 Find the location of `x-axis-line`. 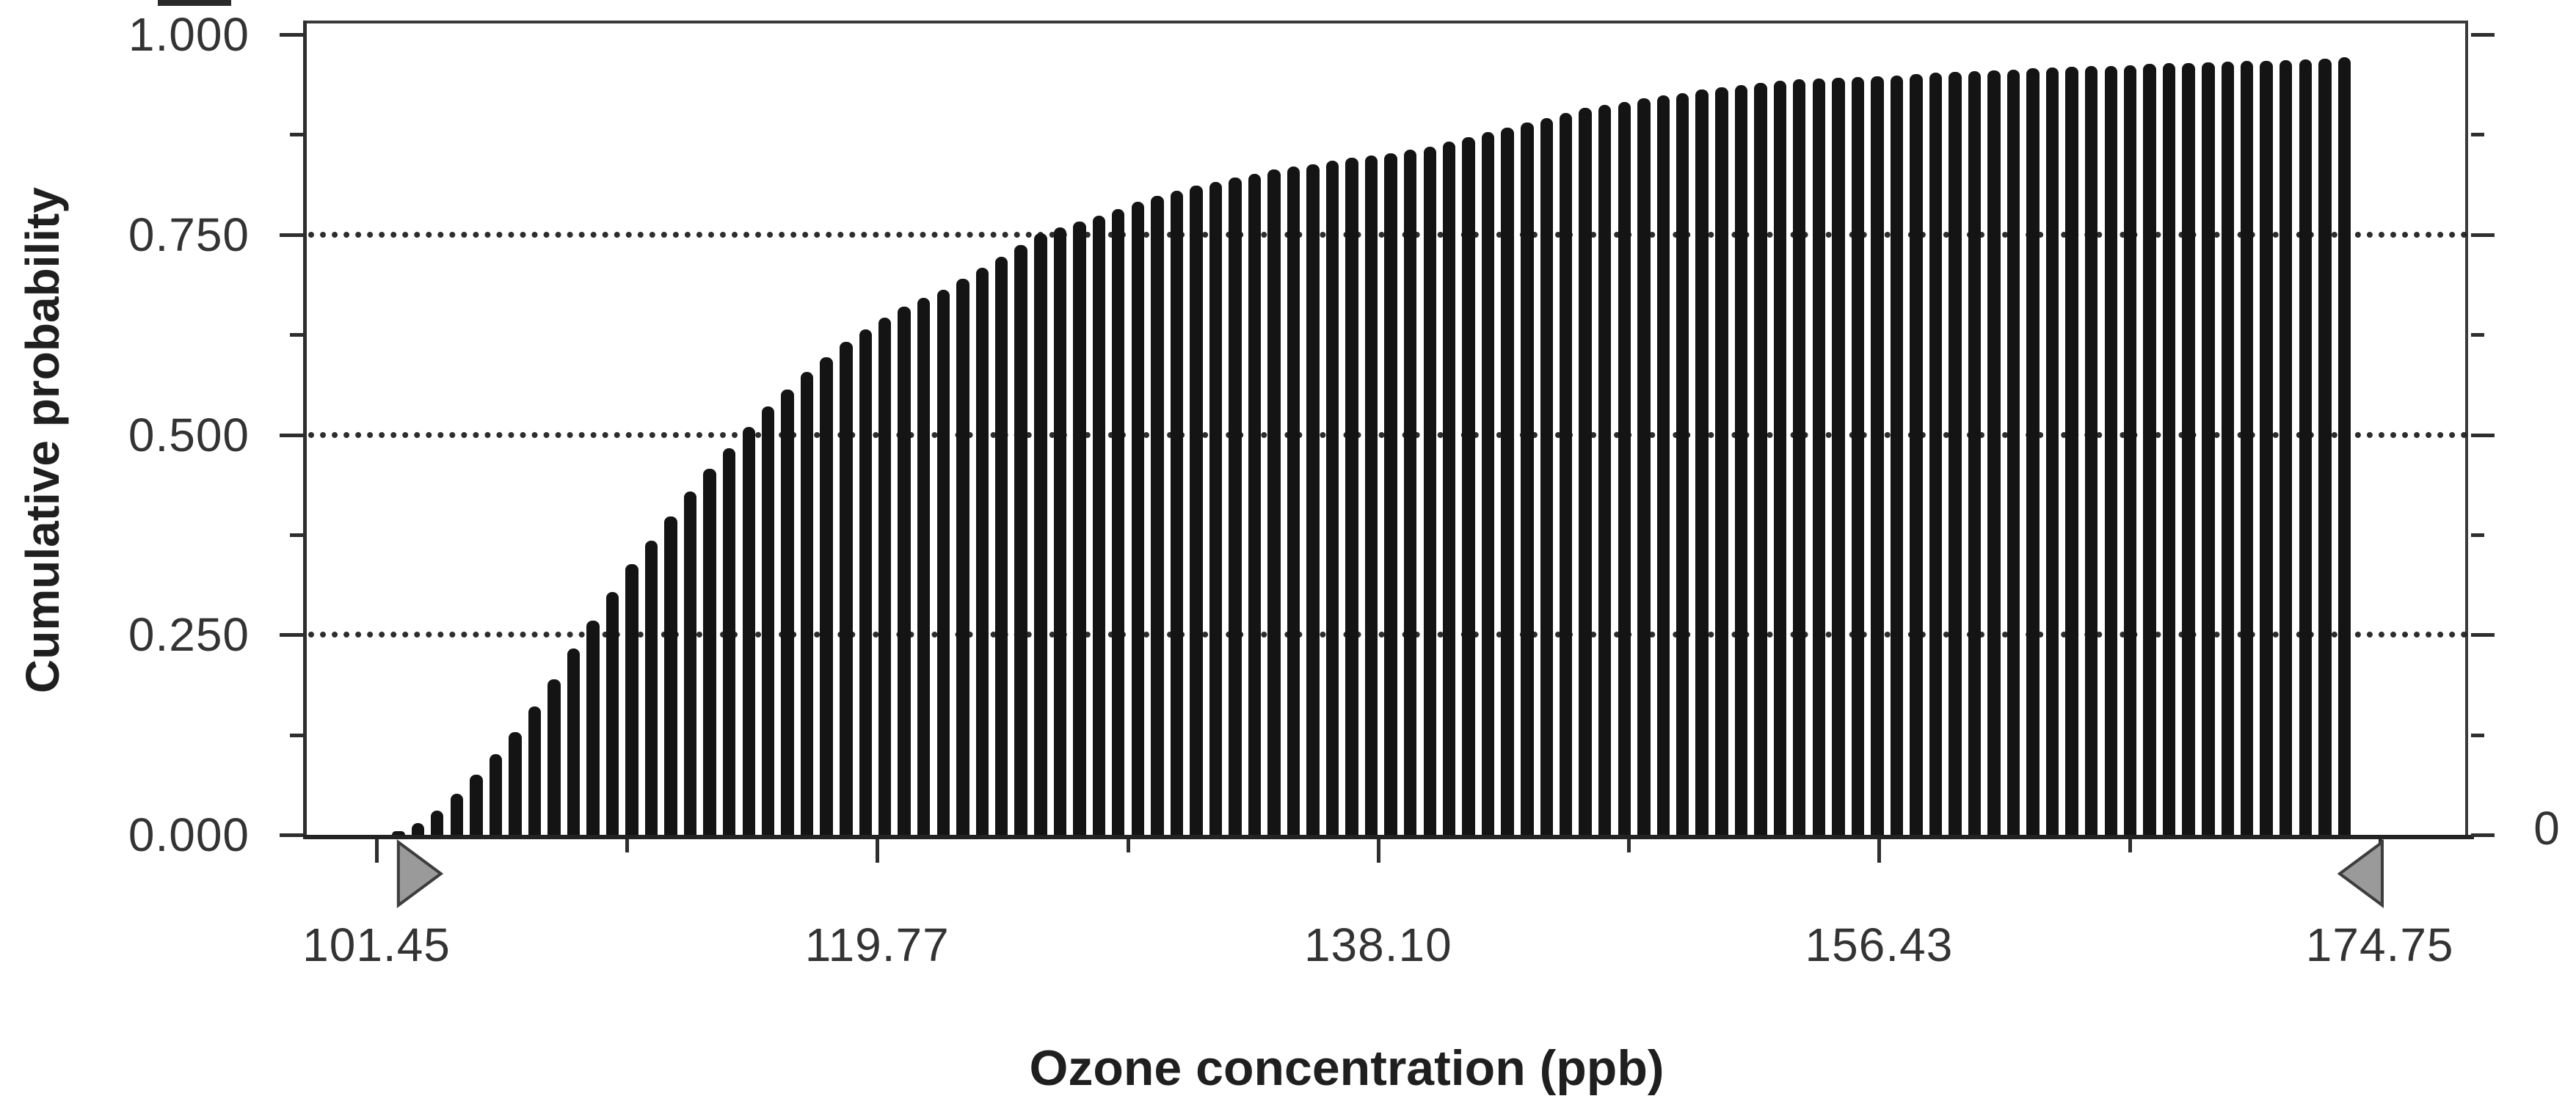

x-axis-line is located at coordinates (1388, 837).